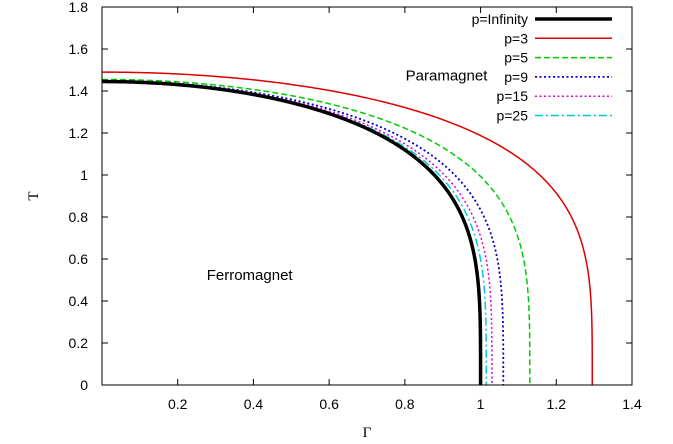 This screenshot has height=444, width=673. Describe the element at coordinates (557, 404) in the screenshot. I see `x-tick-label: 1.2` at that location.